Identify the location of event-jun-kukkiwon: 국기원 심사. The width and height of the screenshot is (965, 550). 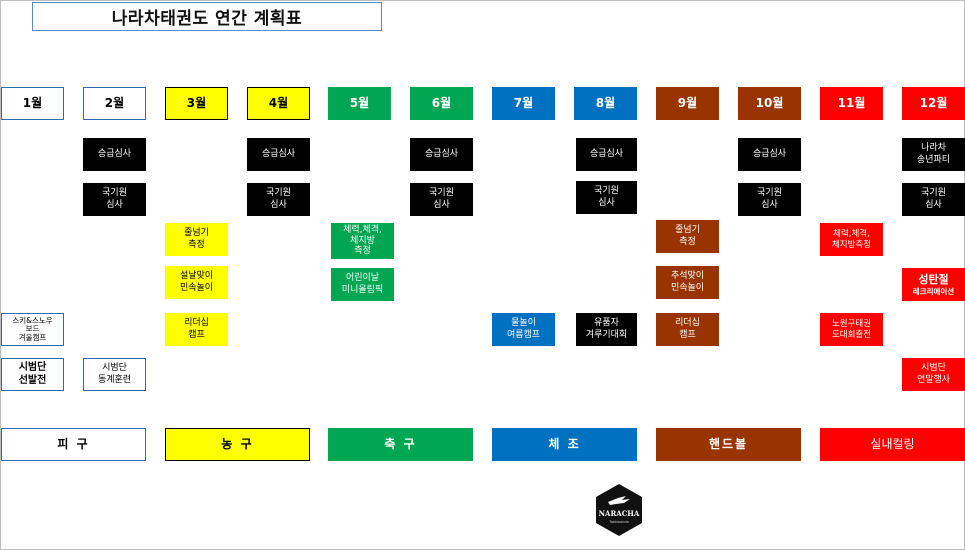
(441, 199).